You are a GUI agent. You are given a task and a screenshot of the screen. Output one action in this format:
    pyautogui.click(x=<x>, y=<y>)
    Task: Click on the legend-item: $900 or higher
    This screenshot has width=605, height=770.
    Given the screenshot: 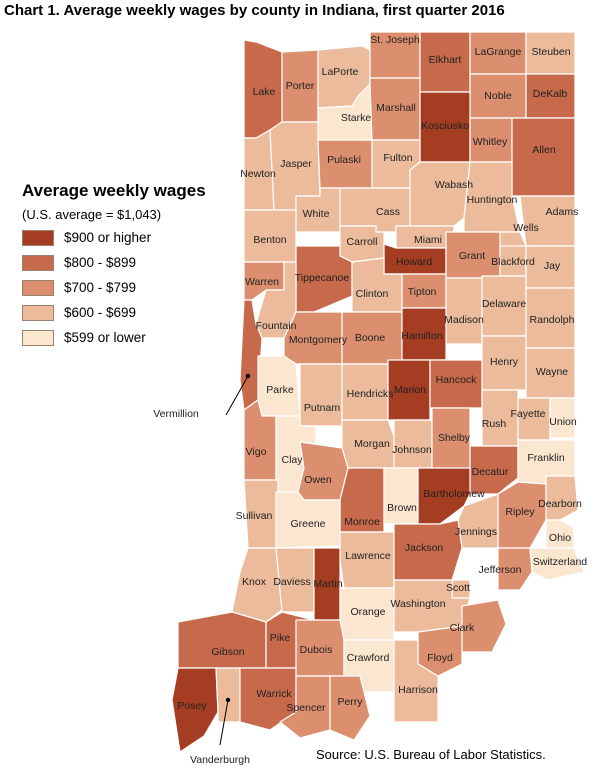 What is the action you would take?
    pyautogui.click(x=114, y=238)
    